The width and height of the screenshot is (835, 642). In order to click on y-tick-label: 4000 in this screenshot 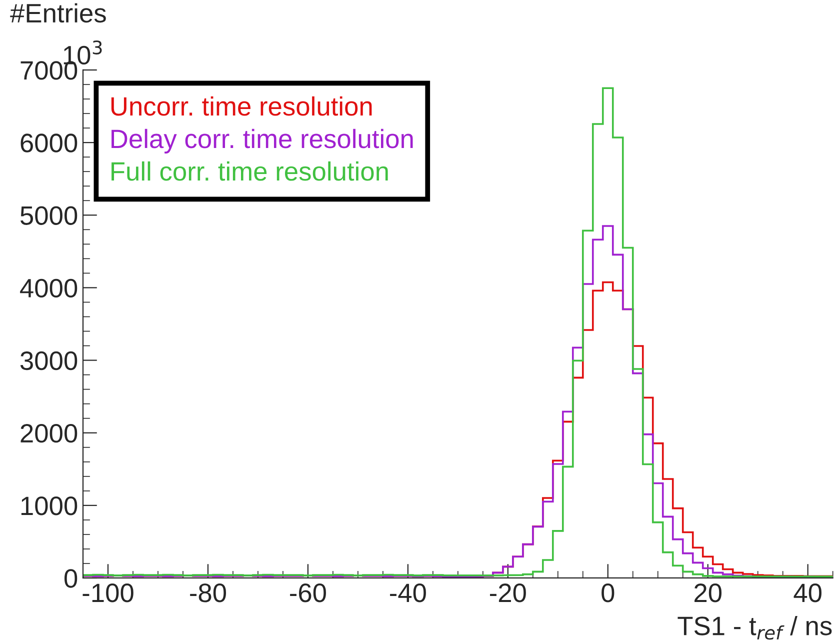, I will do `click(49, 288)`.